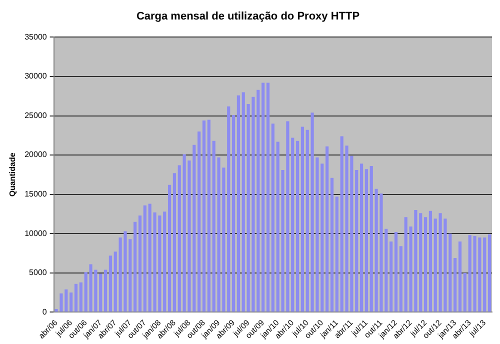 The image size is (500, 344). I want to click on y-tick-label: 20000, so click(36, 155).